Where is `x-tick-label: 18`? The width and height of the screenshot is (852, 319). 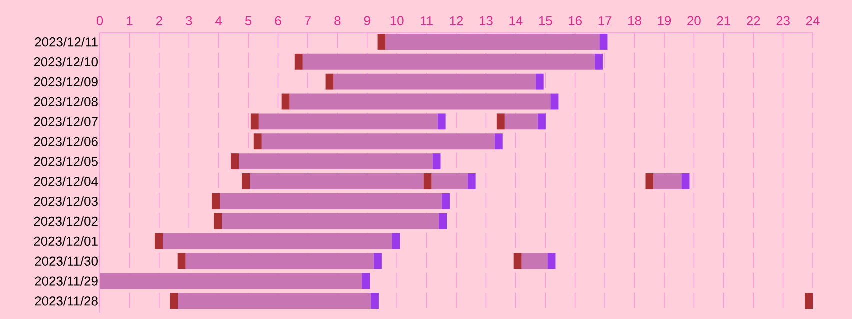 x-tick-label: 18 is located at coordinates (635, 21).